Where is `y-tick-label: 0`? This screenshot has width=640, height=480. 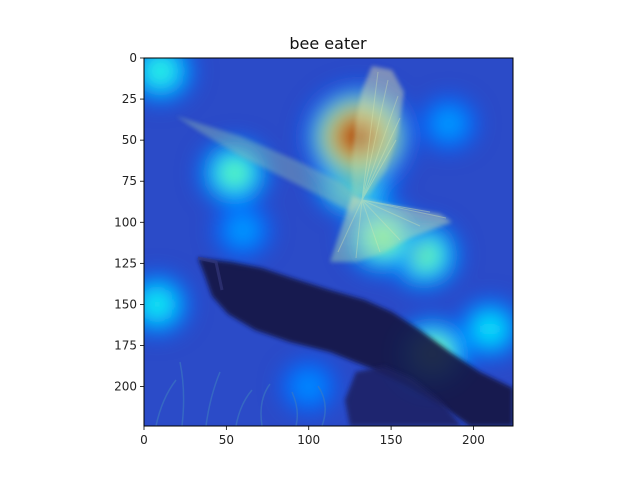
y-tick-label: 0 is located at coordinates (133, 58).